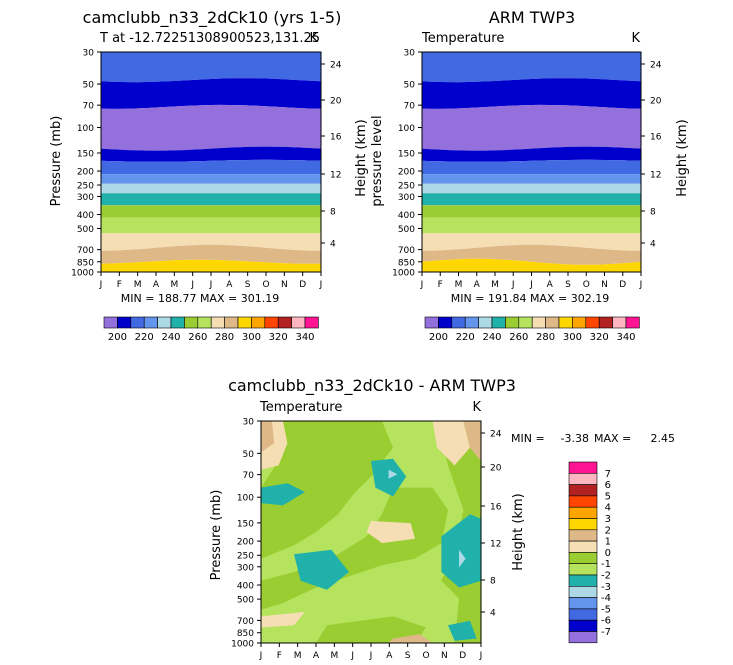  Describe the element at coordinates (245, 586) in the screenshot. I see `panel-diff-ytick-label: 400` at that location.